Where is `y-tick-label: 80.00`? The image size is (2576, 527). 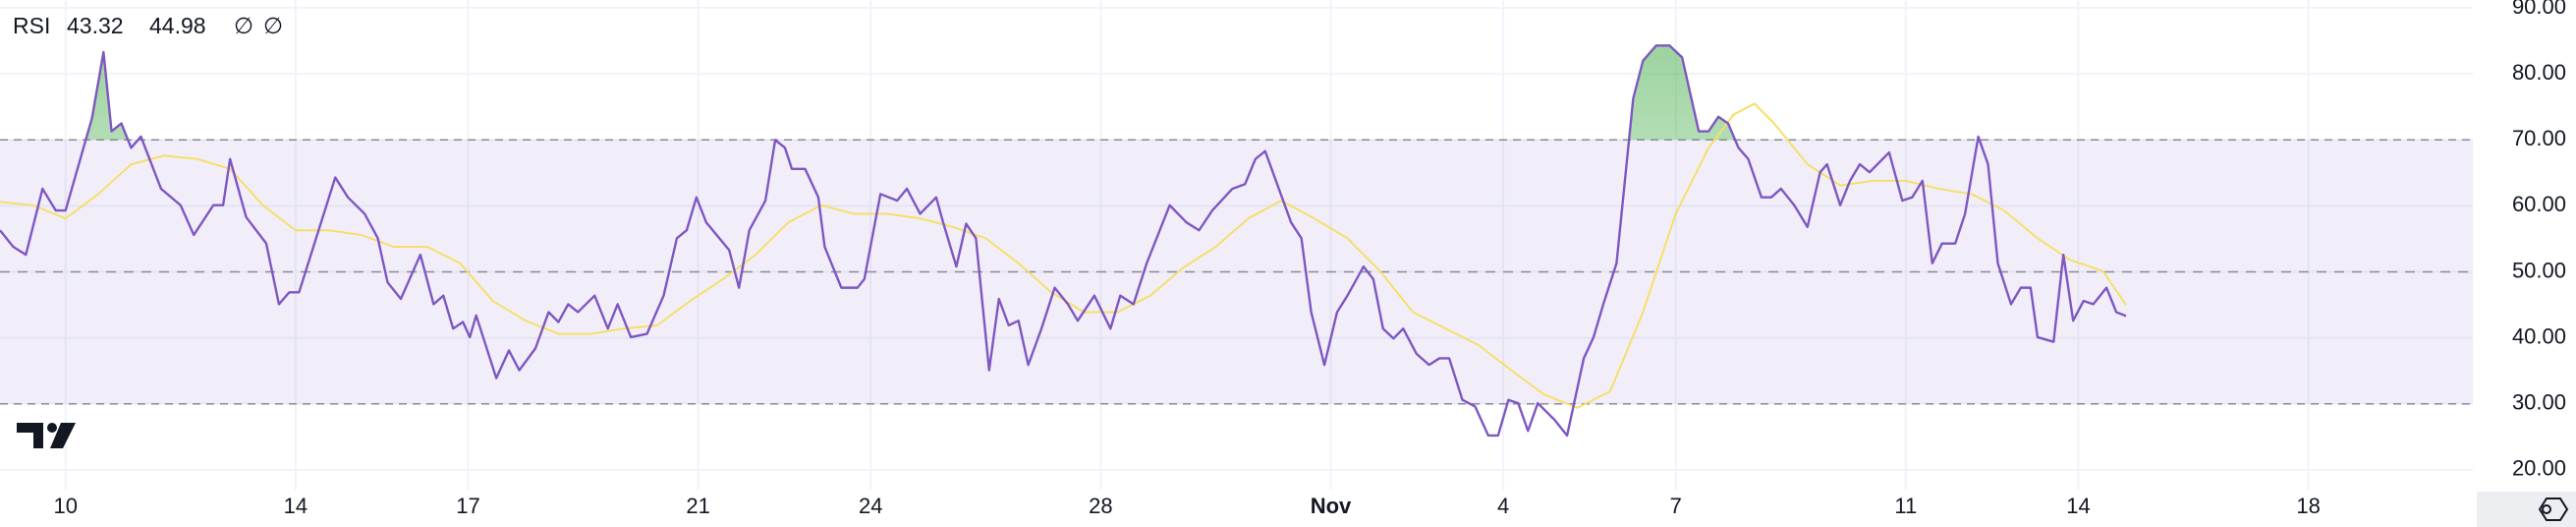
y-tick-label: 80.00 is located at coordinates (2539, 72).